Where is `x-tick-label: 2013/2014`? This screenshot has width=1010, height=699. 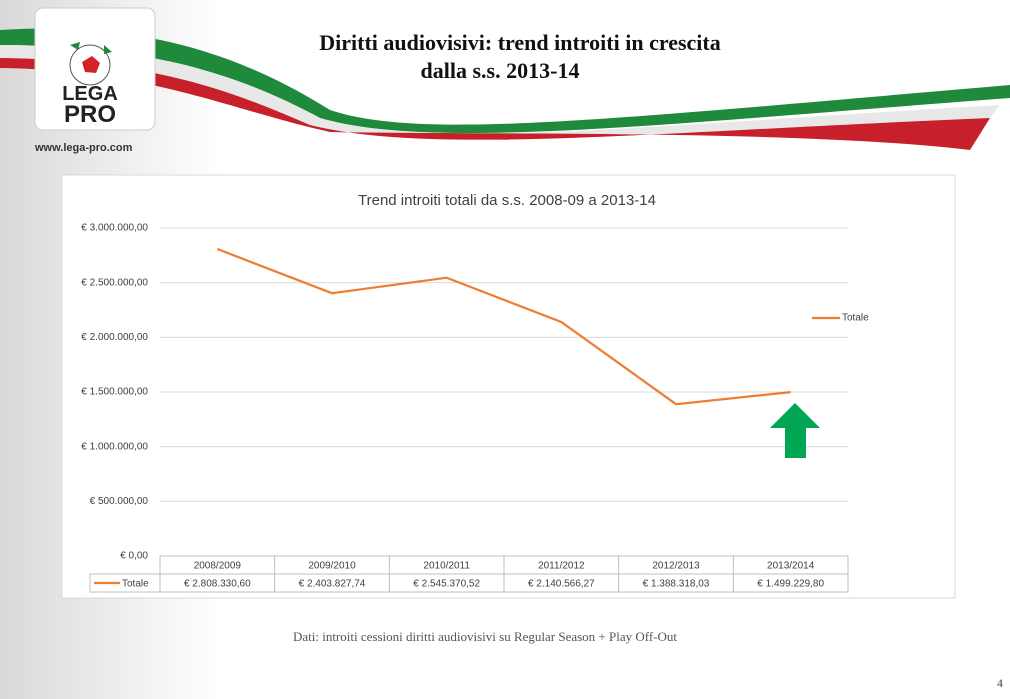
x-tick-label: 2013/2014 is located at coordinates (791, 566).